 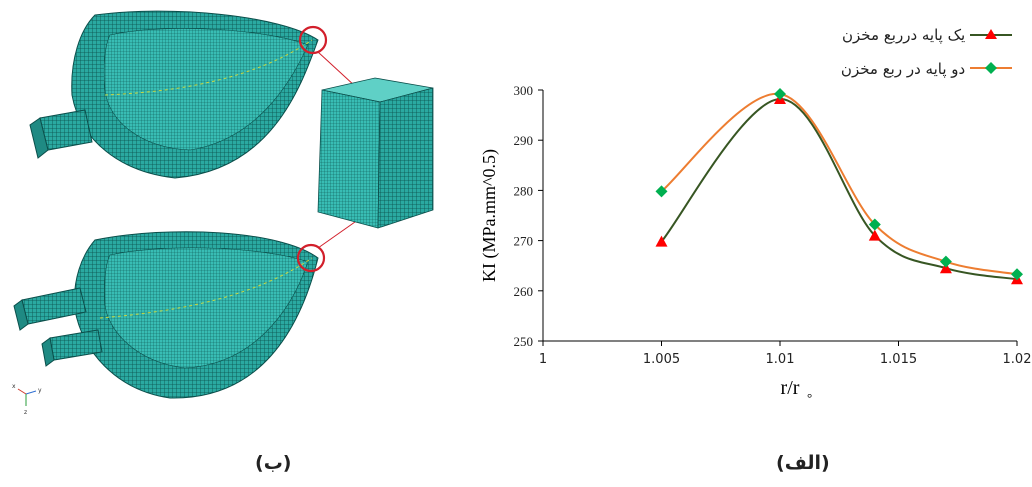 I want to click on axis-triad-icon: x y z, so click(x=27, y=399).